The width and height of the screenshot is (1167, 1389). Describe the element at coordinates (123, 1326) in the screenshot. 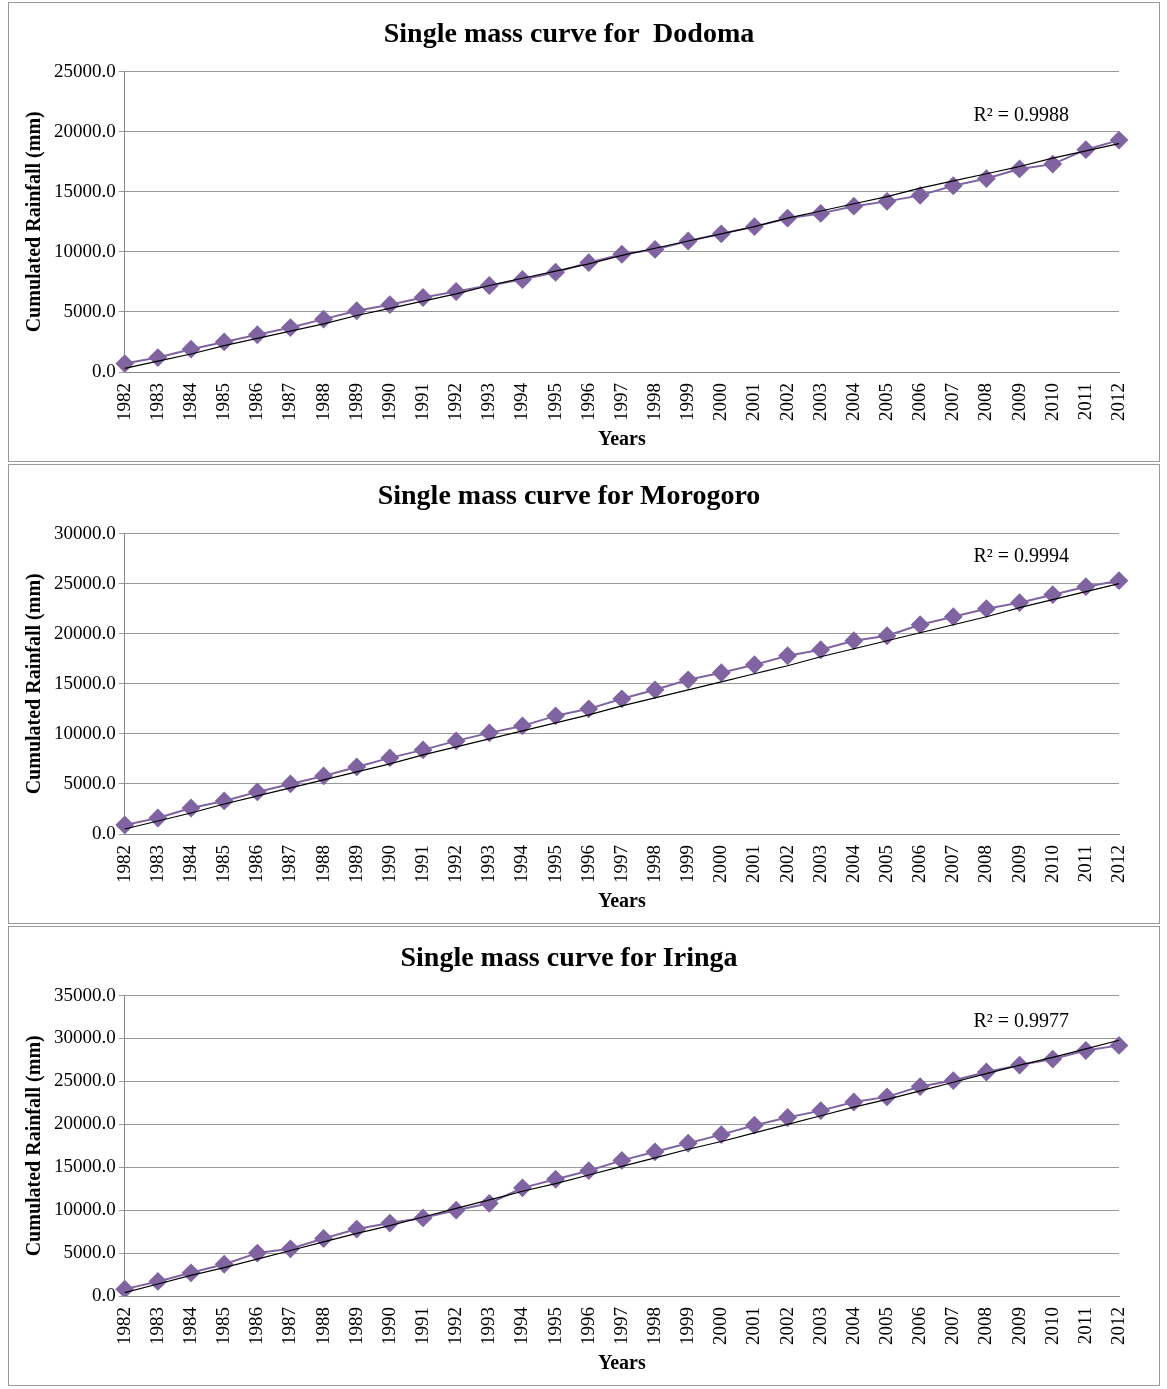

I see `x-tick-label: 1982` at that location.